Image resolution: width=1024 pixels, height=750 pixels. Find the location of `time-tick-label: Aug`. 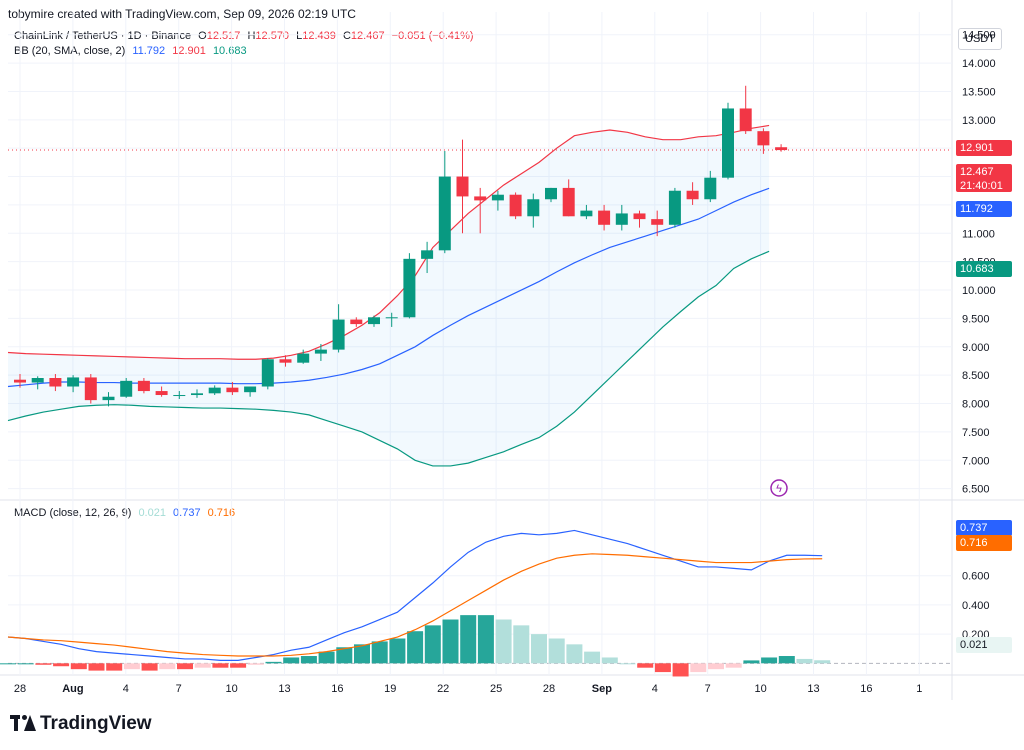

time-tick-label: Aug is located at coordinates (72, 689).